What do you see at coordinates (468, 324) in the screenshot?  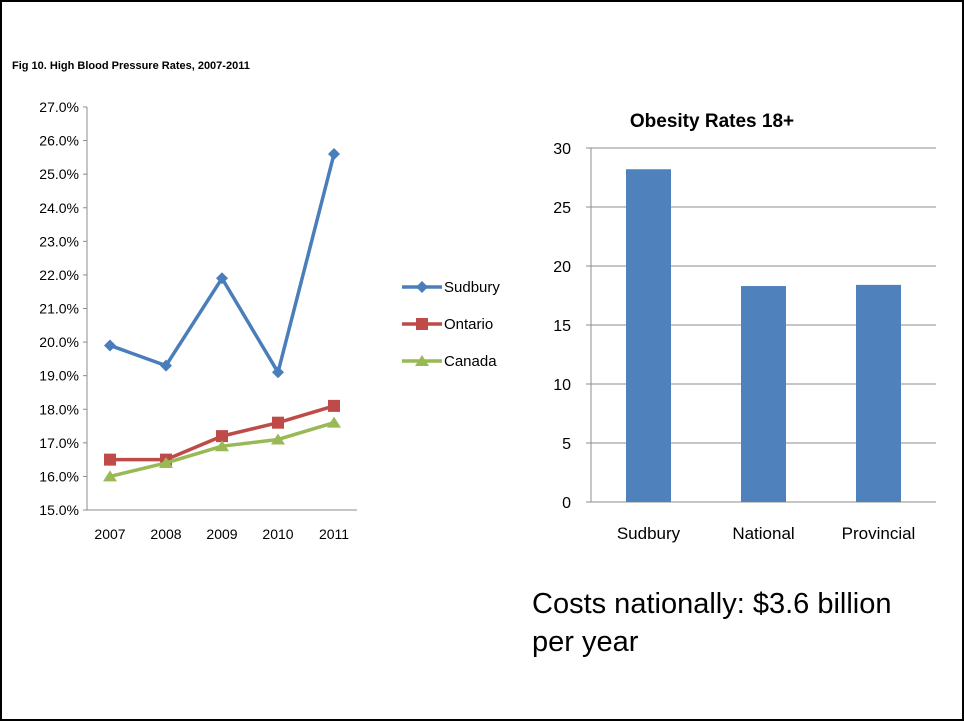 I see `legend-label-ontario: Ontario` at bounding box center [468, 324].